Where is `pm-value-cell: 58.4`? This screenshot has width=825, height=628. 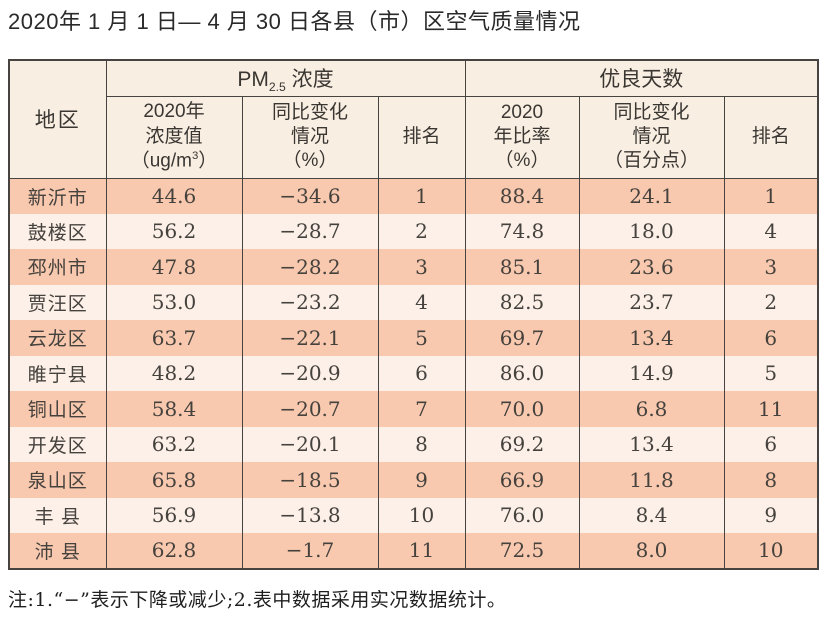 pm-value-cell: 58.4 is located at coordinates (174, 409).